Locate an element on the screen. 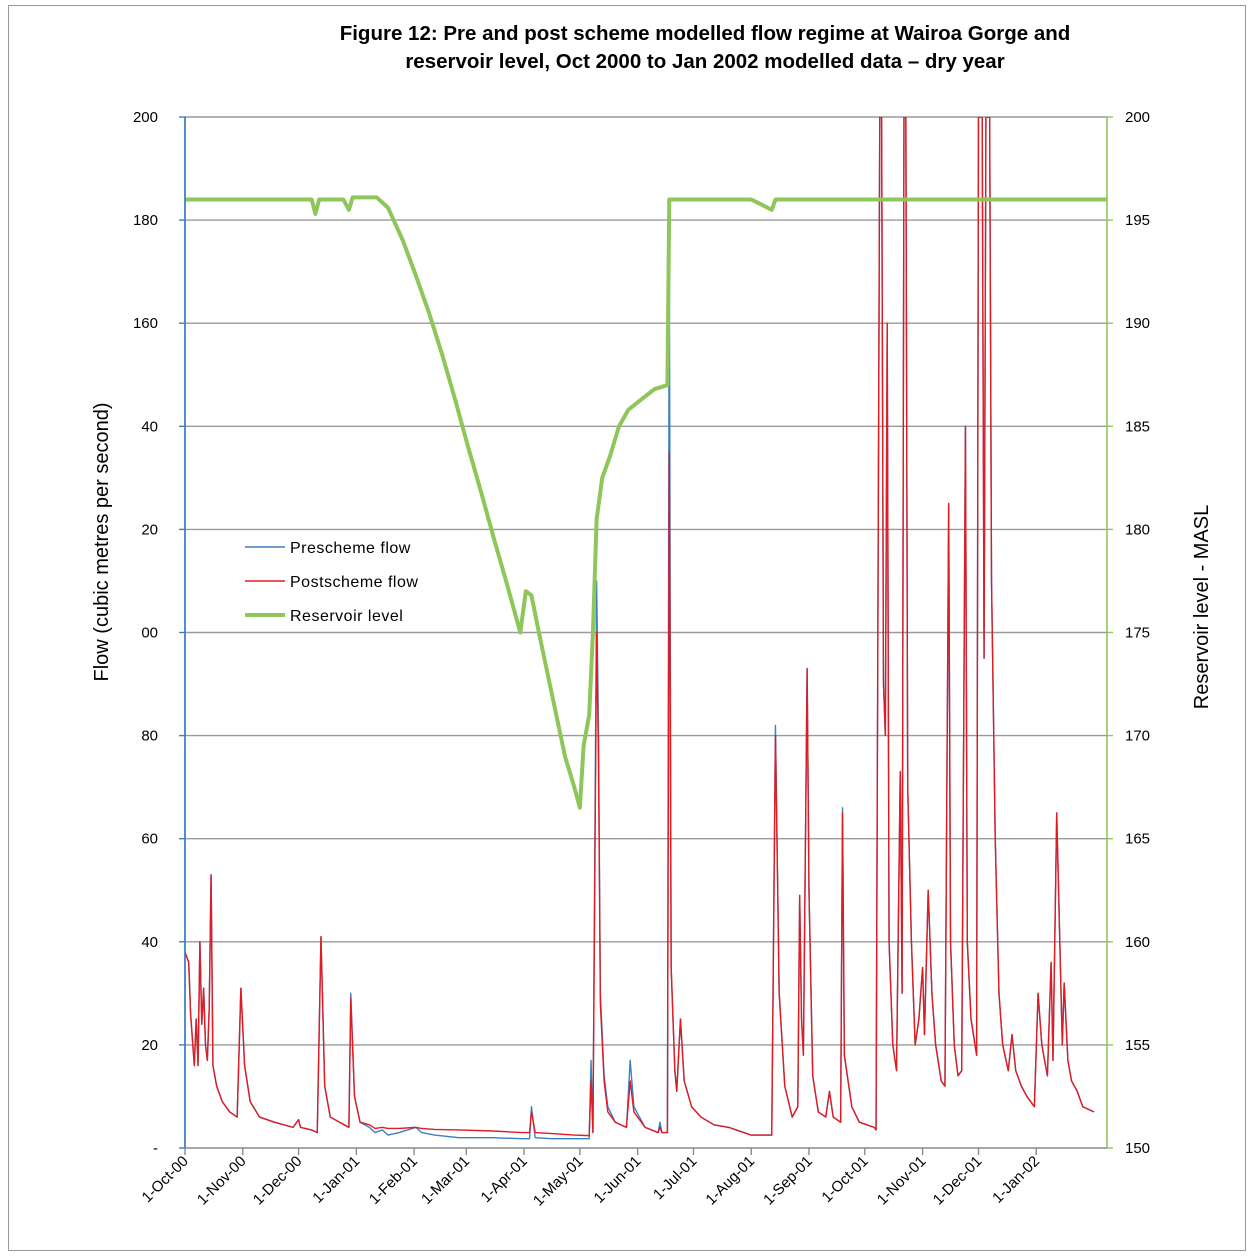 The image size is (1255, 1256). y-tick-label-2: 40 is located at coordinates (149, 942).